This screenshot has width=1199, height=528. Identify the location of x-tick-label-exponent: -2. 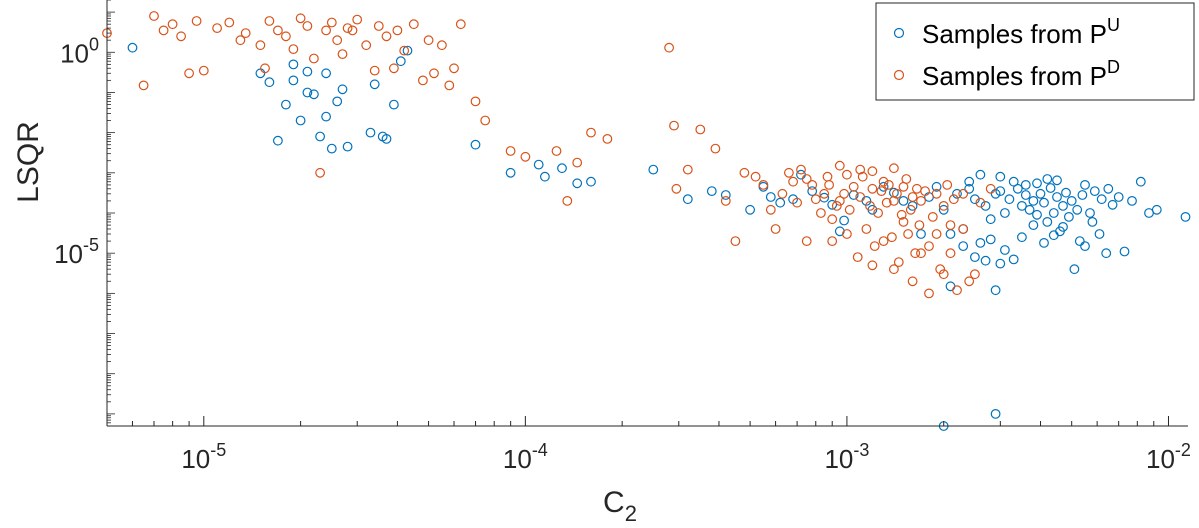
(1183, 450).